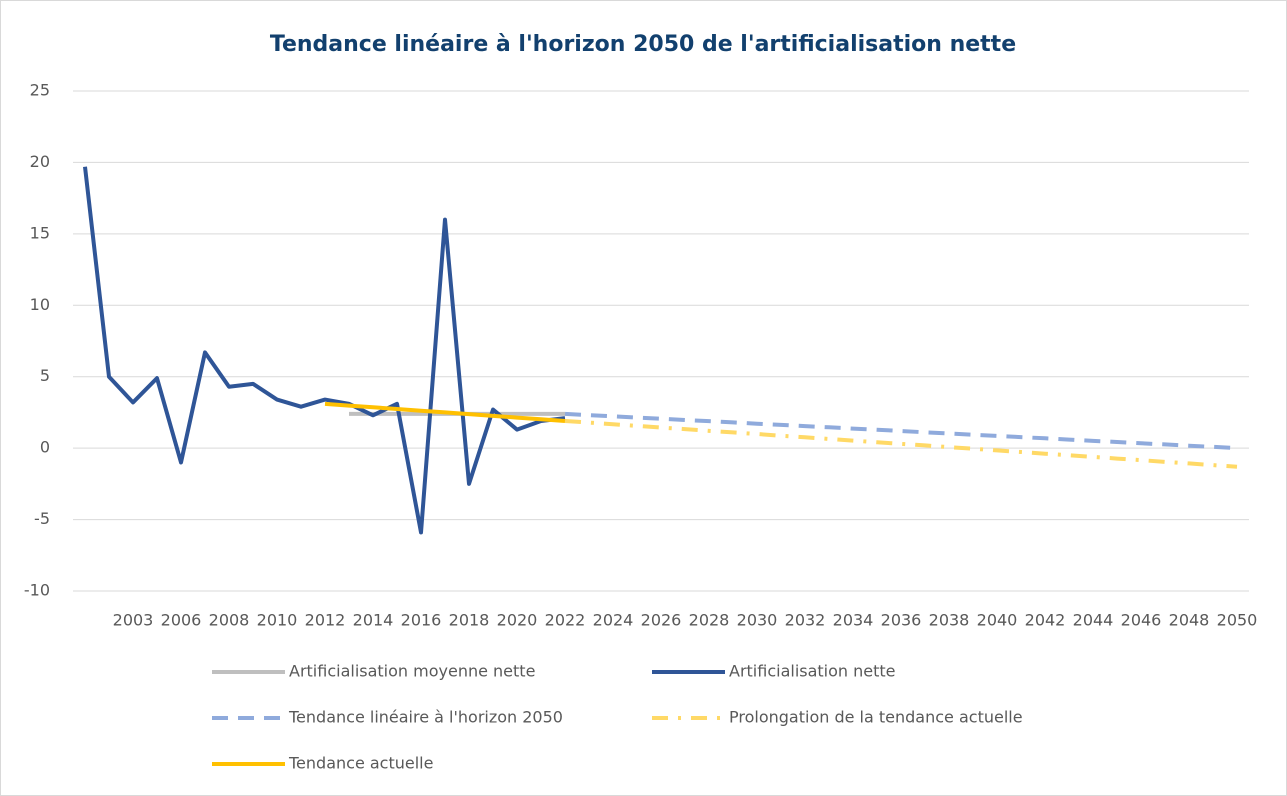 The image size is (1287, 796). What do you see at coordinates (45, 375) in the screenshot?
I see `y-tick-label: 5` at bounding box center [45, 375].